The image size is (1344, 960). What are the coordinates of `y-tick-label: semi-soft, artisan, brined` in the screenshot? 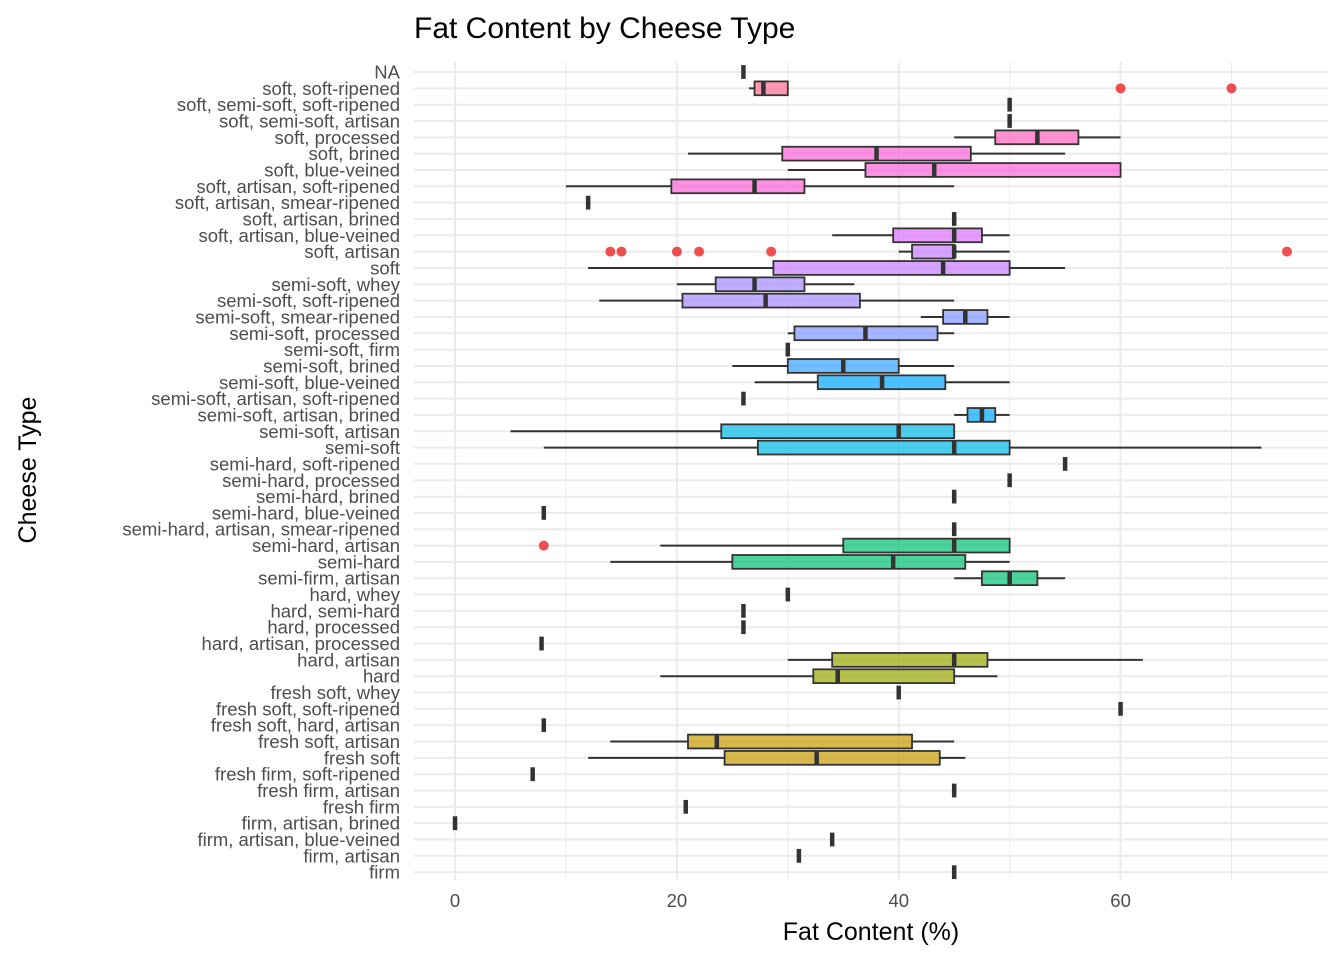 It's located at (298, 414).